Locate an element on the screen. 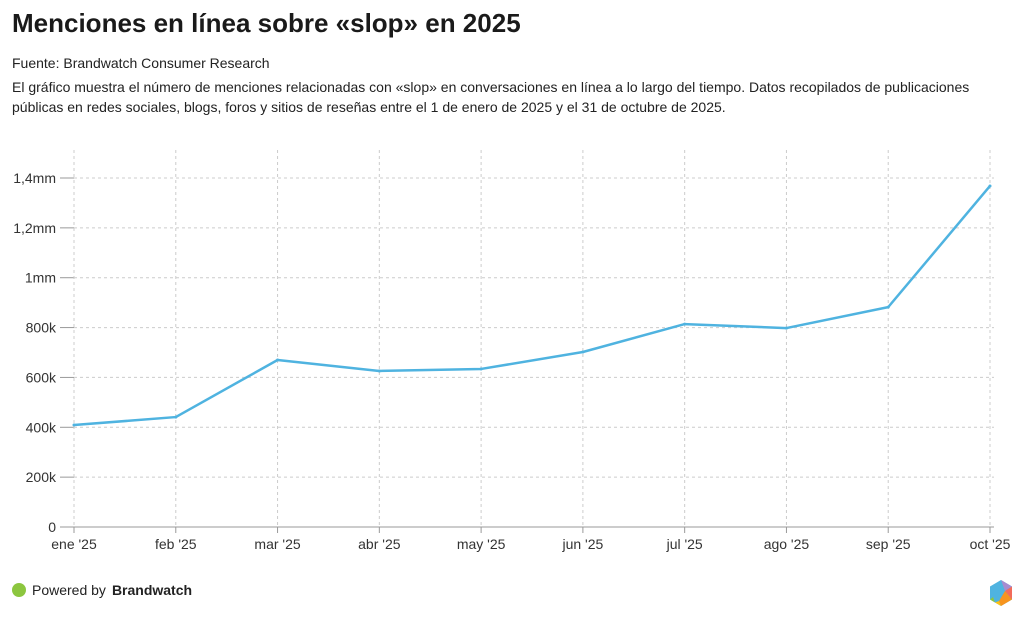 Image resolution: width=1024 pixels, height=617 pixels. y-tick-label: 1,4mm is located at coordinates (34, 178).